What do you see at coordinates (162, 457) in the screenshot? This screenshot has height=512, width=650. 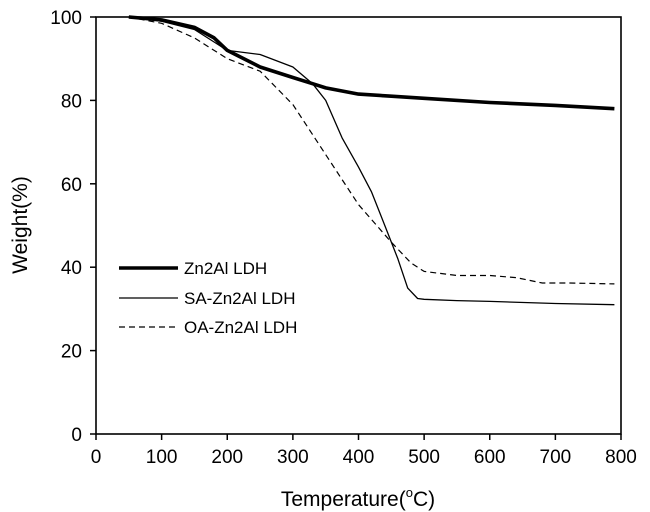 I see `x-tick-label: 100` at bounding box center [162, 457].